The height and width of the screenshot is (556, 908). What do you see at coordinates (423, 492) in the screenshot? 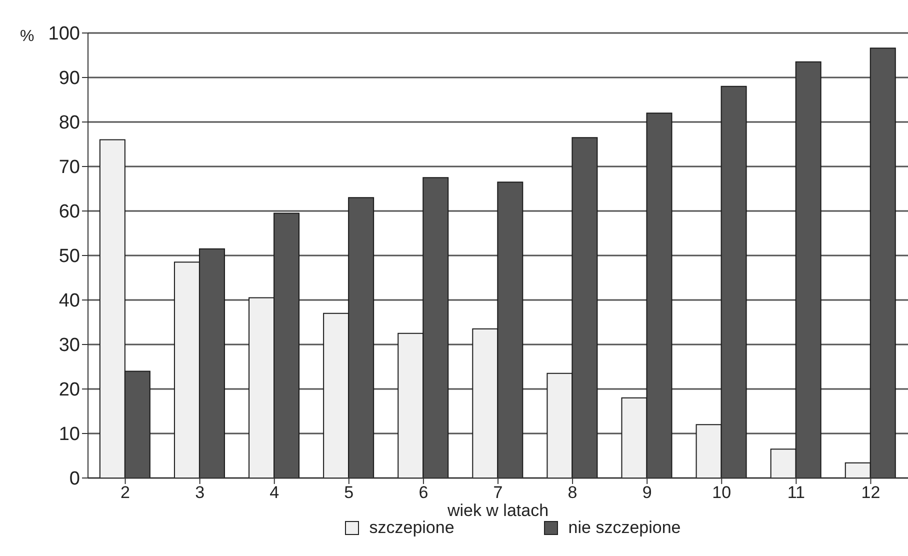
I see `x-tick-label: 6` at bounding box center [423, 492].